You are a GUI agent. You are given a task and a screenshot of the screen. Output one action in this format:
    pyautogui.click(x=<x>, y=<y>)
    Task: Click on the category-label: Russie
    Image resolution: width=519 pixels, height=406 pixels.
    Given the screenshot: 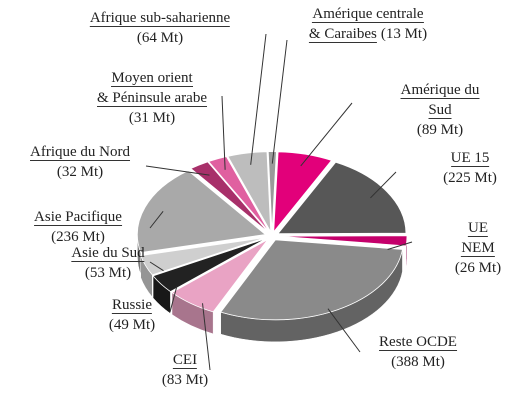 What is the action you would take?
    pyautogui.click(x=131, y=305)
    